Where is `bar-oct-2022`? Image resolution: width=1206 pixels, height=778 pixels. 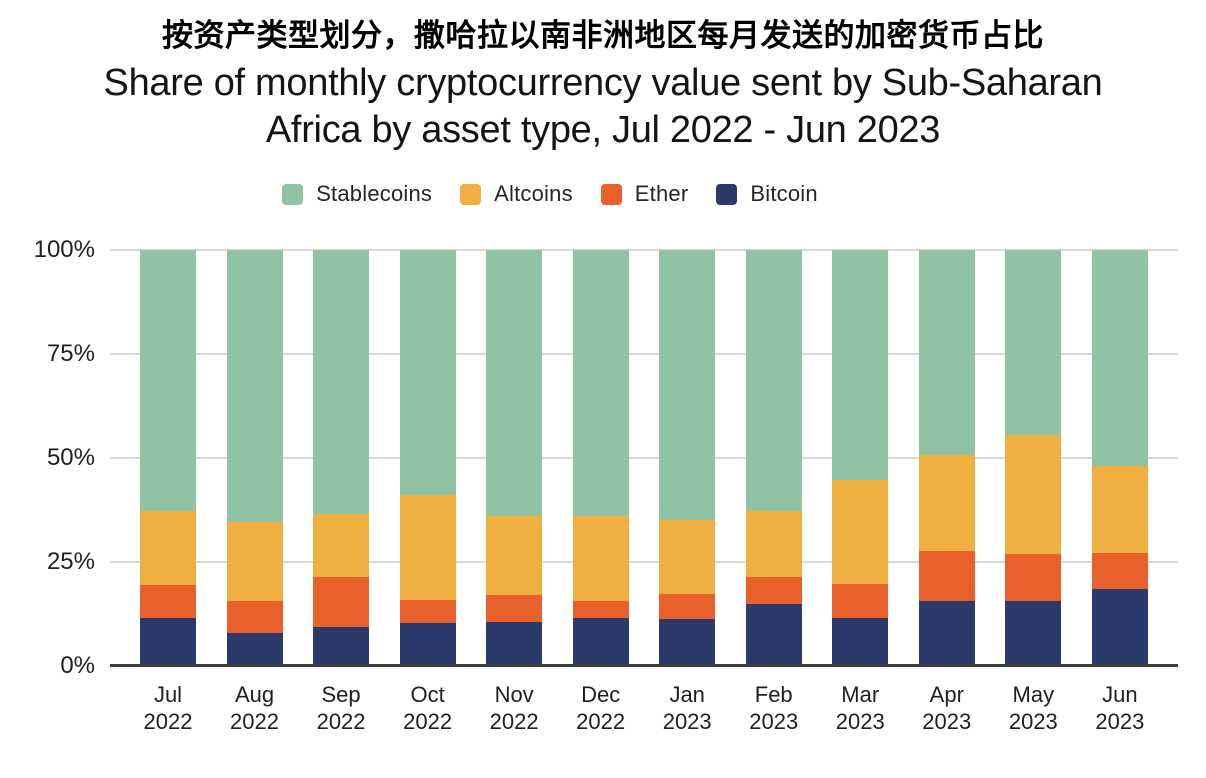
bar-oct-2022 is located at coordinates (427, 458).